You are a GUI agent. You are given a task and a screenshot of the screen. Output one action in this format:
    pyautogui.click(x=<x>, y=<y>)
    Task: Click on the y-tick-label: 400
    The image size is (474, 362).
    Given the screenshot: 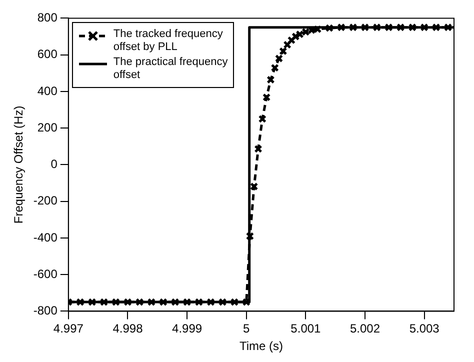 What is the action you would take?
    pyautogui.click(x=47, y=91)
    